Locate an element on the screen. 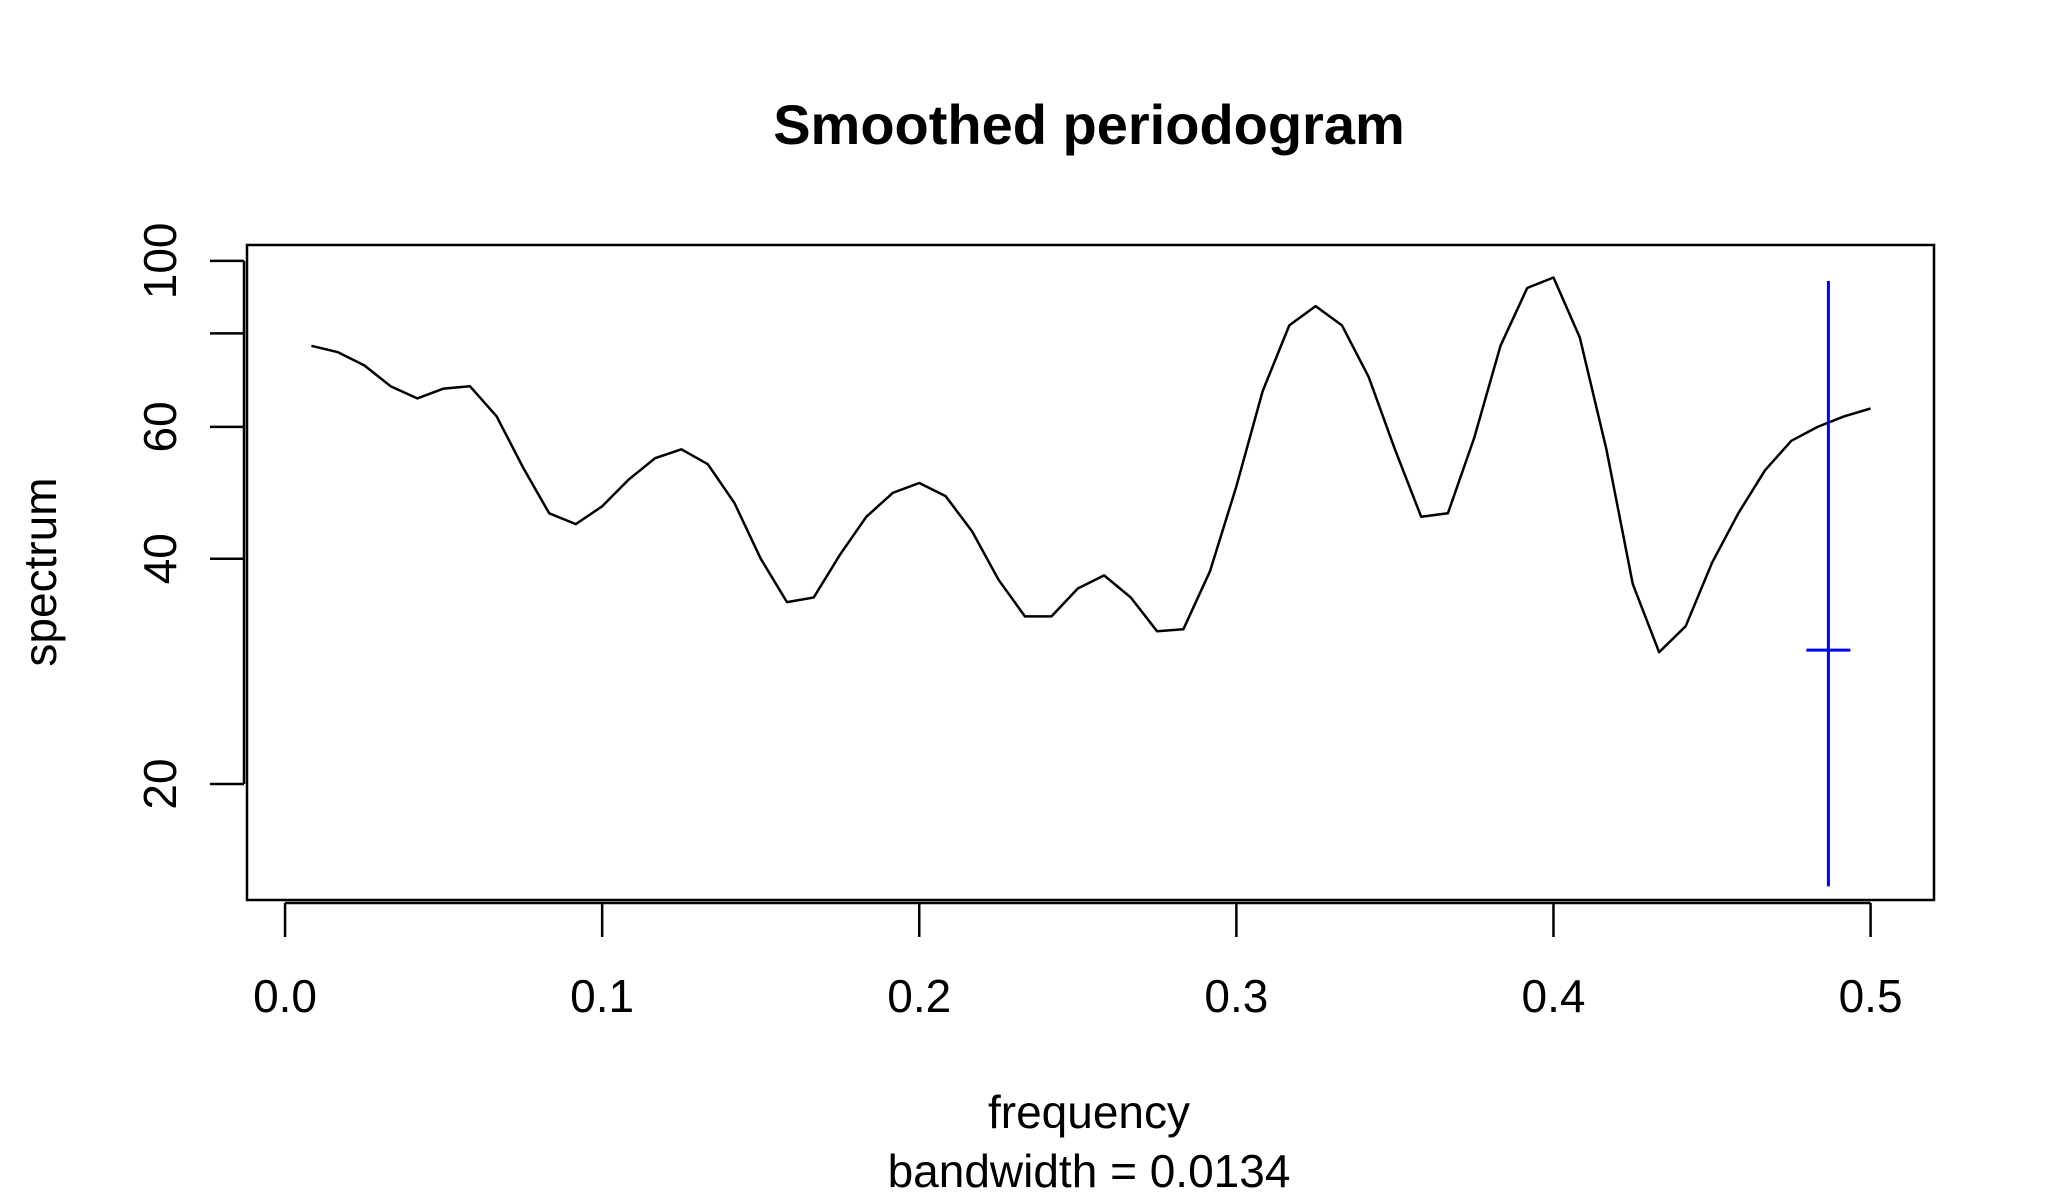 This screenshot has width=2049, height=1200. x-axis-label: frequency is located at coordinates (1089, 1112).